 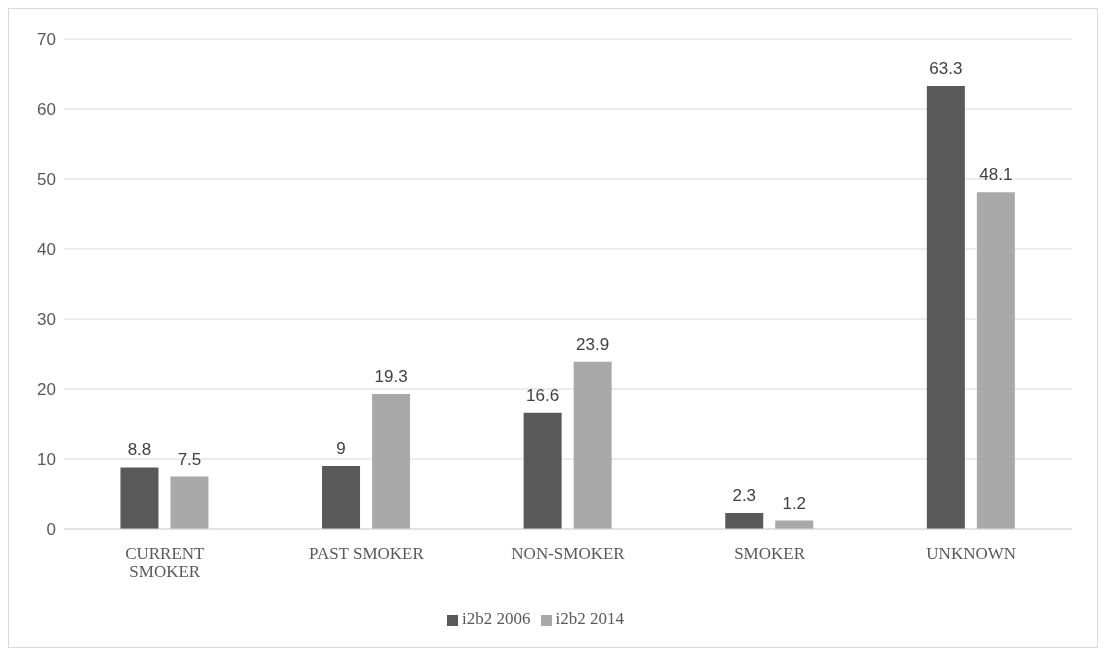 What do you see at coordinates (189, 459) in the screenshot?
I see `data-label: 7.5` at bounding box center [189, 459].